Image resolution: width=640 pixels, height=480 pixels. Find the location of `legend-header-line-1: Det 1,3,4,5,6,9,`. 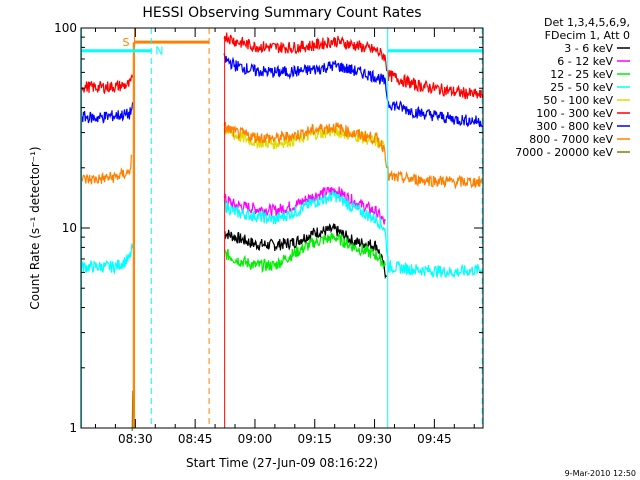

legend-header-line-1: Det 1,3,4,5,6,9, is located at coordinates (587, 22).